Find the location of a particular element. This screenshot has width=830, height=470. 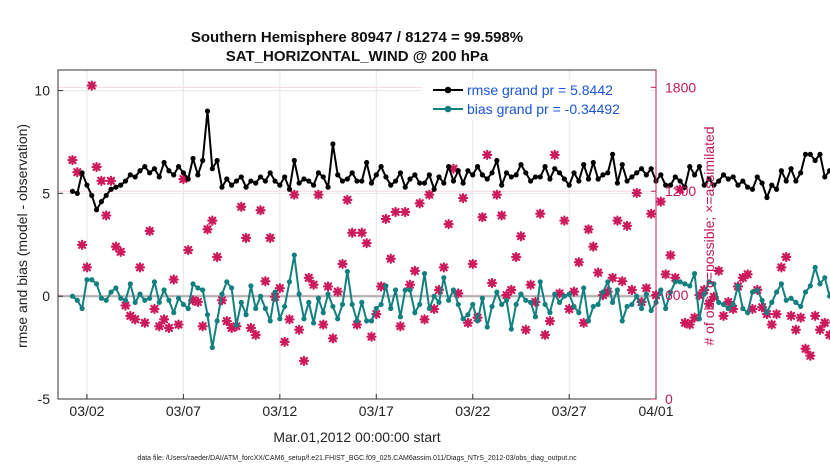

y-right-tick-label: 1800 is located at coordinates (680, 87).